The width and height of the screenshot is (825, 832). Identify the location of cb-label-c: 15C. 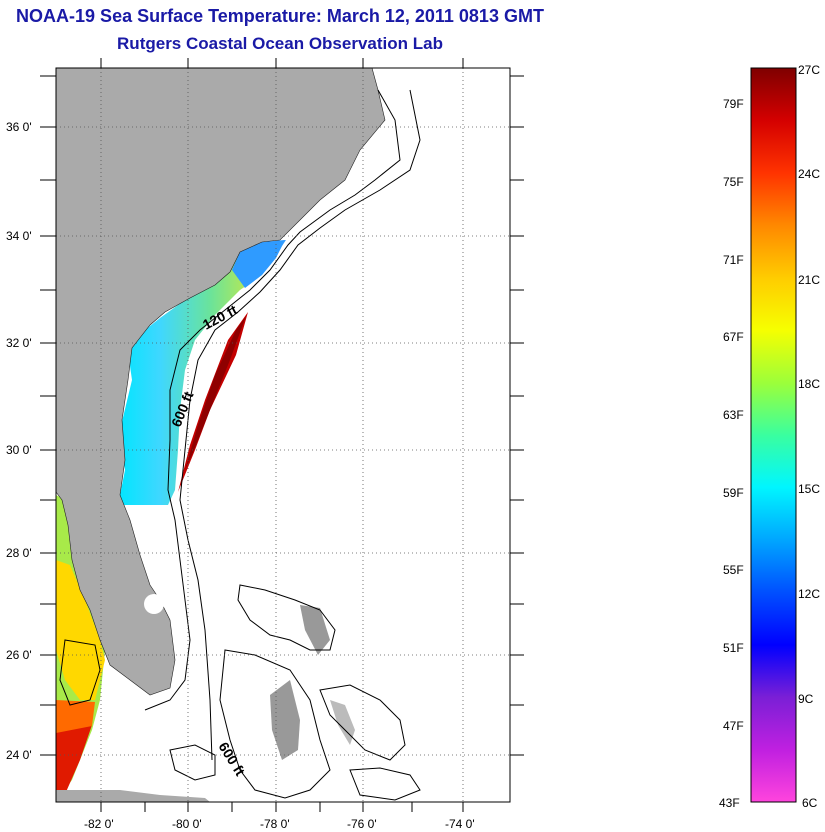
(809, 489).